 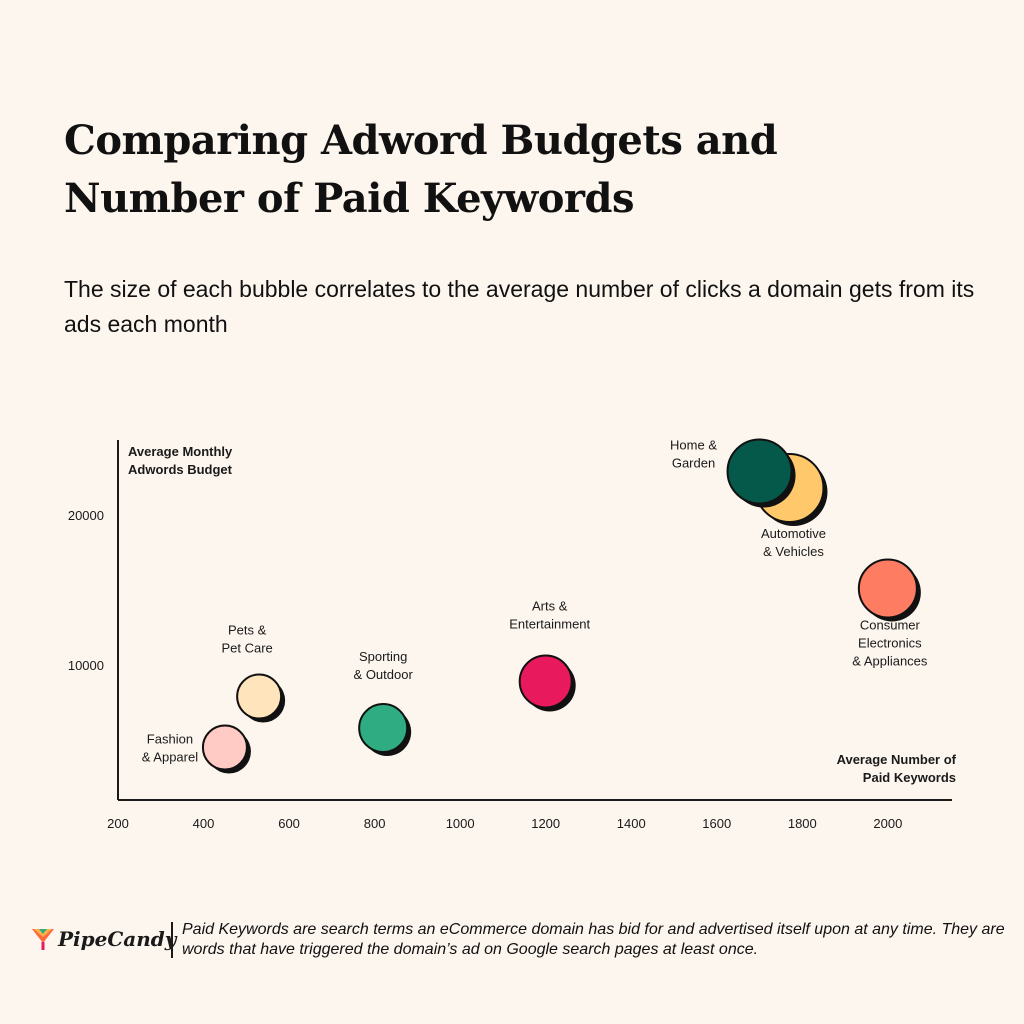 What do you see at coordinates (375, 823) in the screenshot?
I see `x-tick-label: 800` at bounding box center [375, 823].